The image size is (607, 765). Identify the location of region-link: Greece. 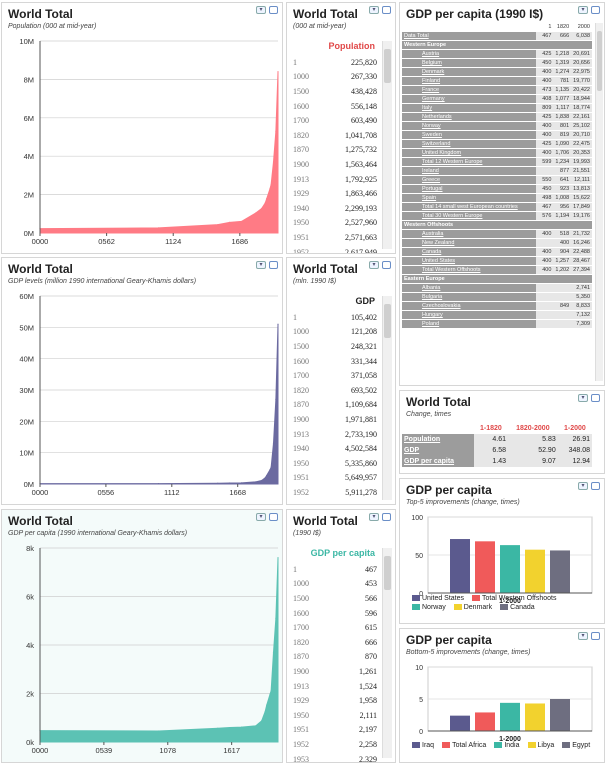
(469, 180).